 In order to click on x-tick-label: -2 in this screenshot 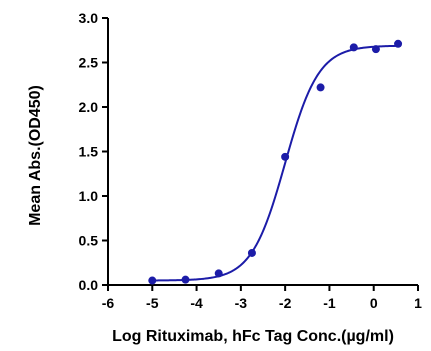, I will do `click(285, 303)`.